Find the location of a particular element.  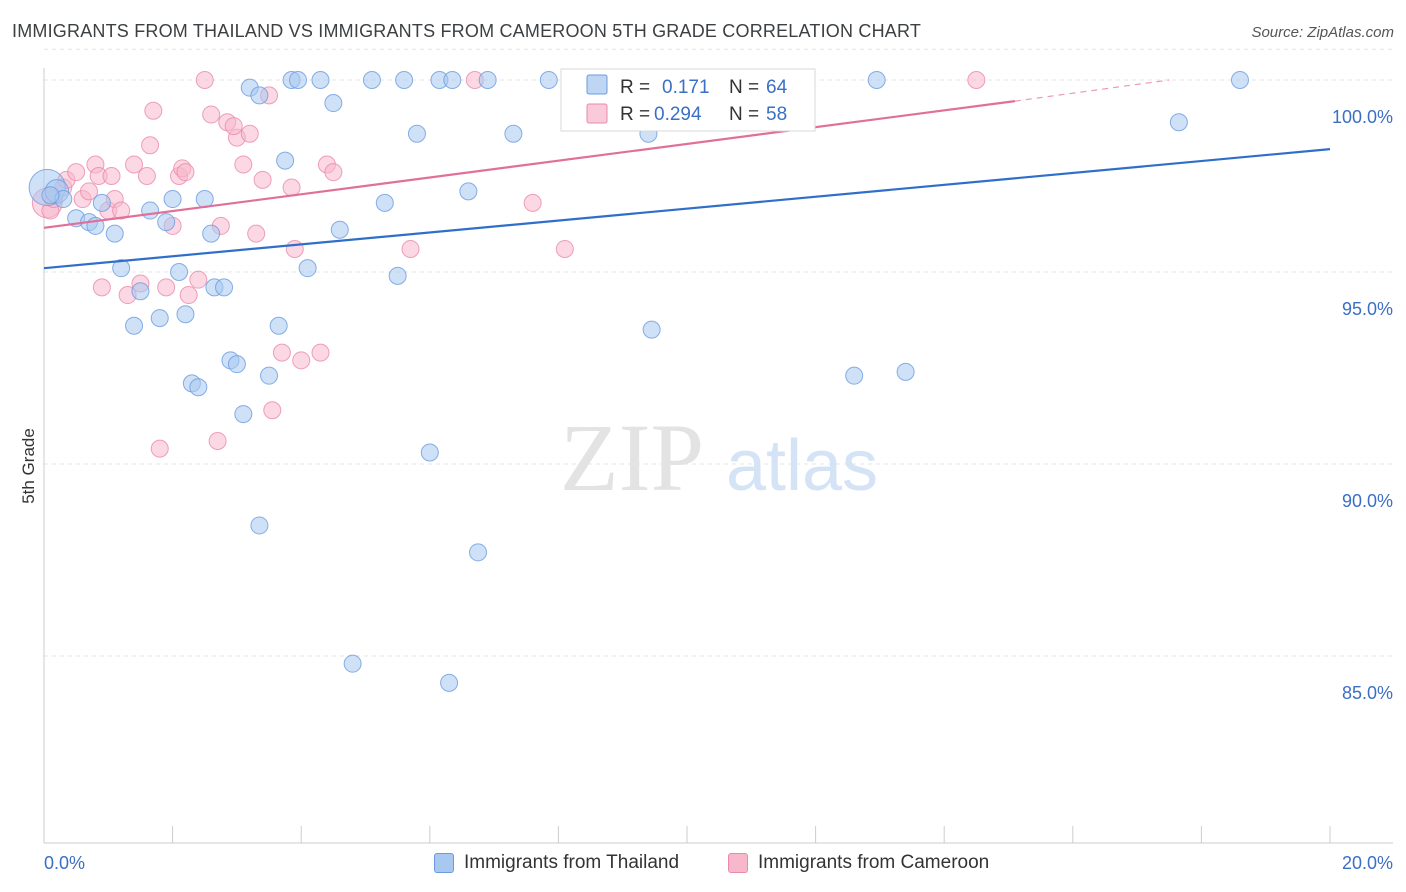

y-tick-label: 100.0% is located at coordinates (1362, 117).